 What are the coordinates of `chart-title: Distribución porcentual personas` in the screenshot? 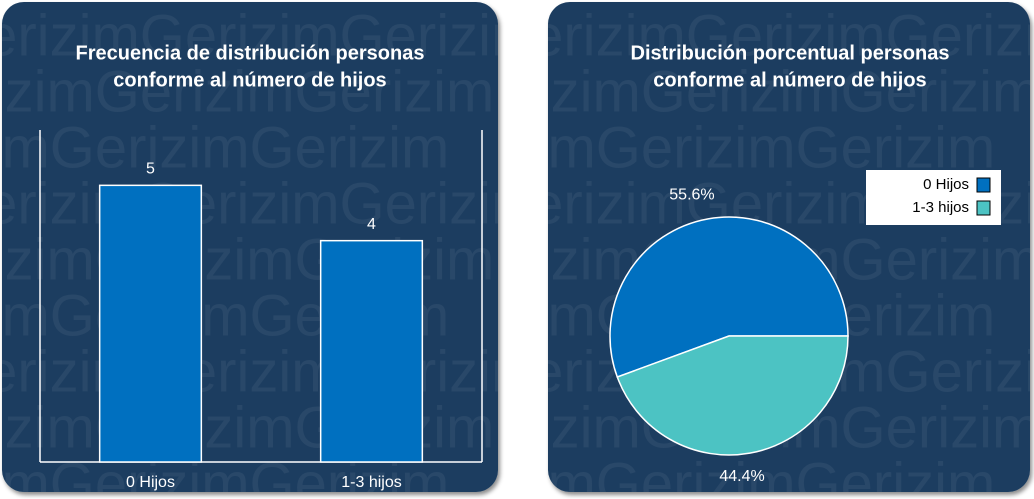 It's located at (790, 53).